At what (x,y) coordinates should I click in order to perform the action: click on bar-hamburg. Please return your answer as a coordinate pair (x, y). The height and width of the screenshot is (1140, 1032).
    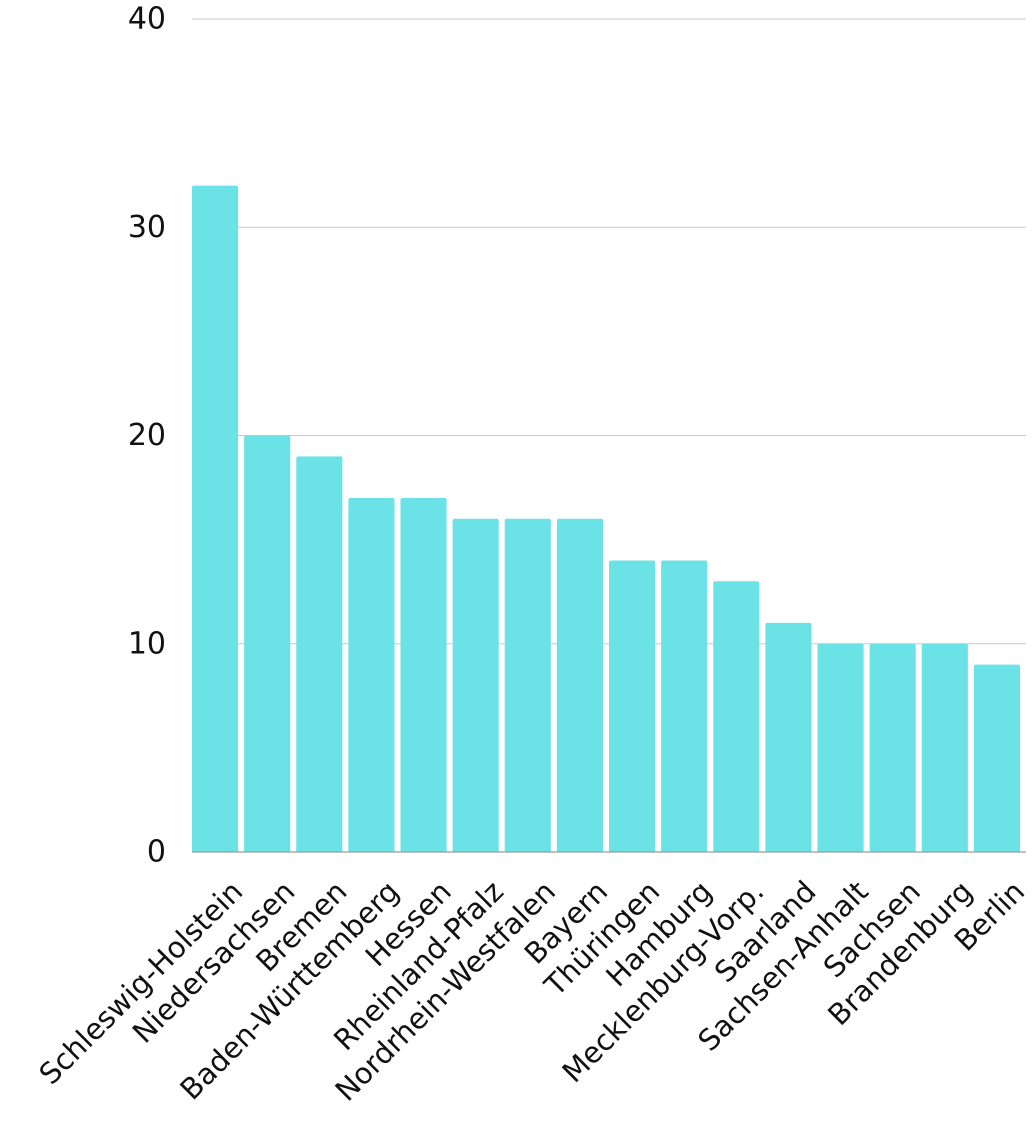
    Looking at the image, I should click on (684, 706).